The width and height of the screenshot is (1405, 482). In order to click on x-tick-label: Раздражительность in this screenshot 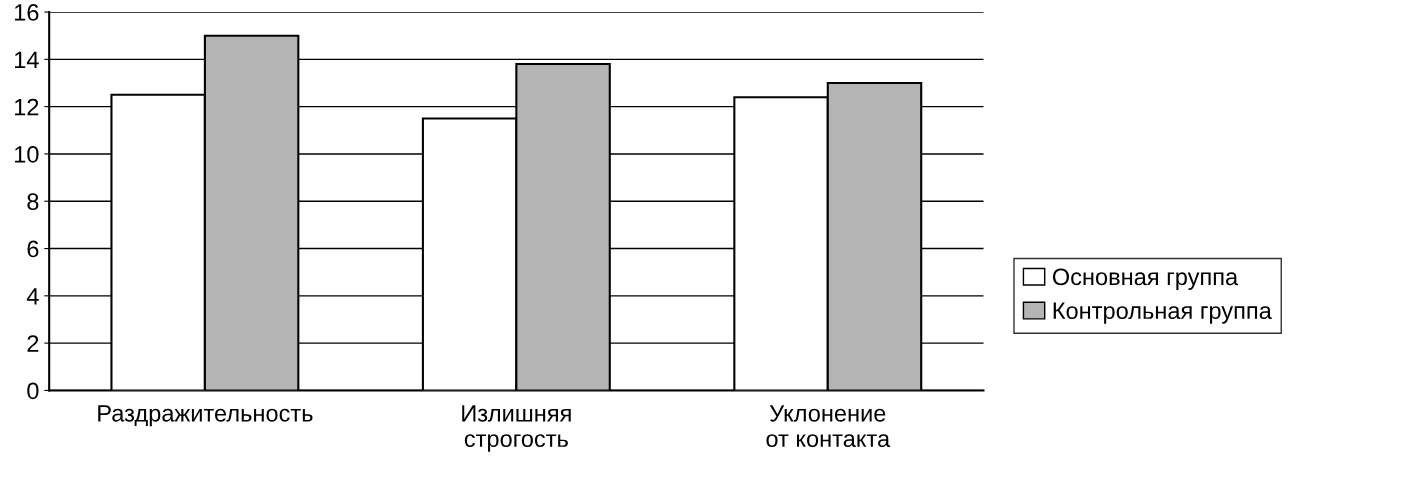, I will do `click(205, 416)`.